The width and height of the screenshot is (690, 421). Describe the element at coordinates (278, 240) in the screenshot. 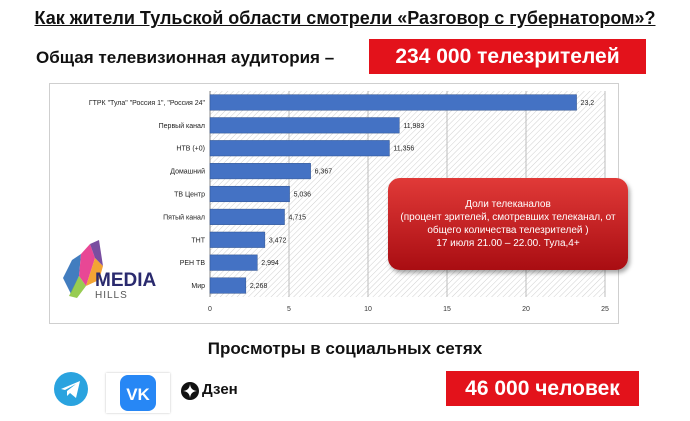

I see `value-label: 3,472` at that location.